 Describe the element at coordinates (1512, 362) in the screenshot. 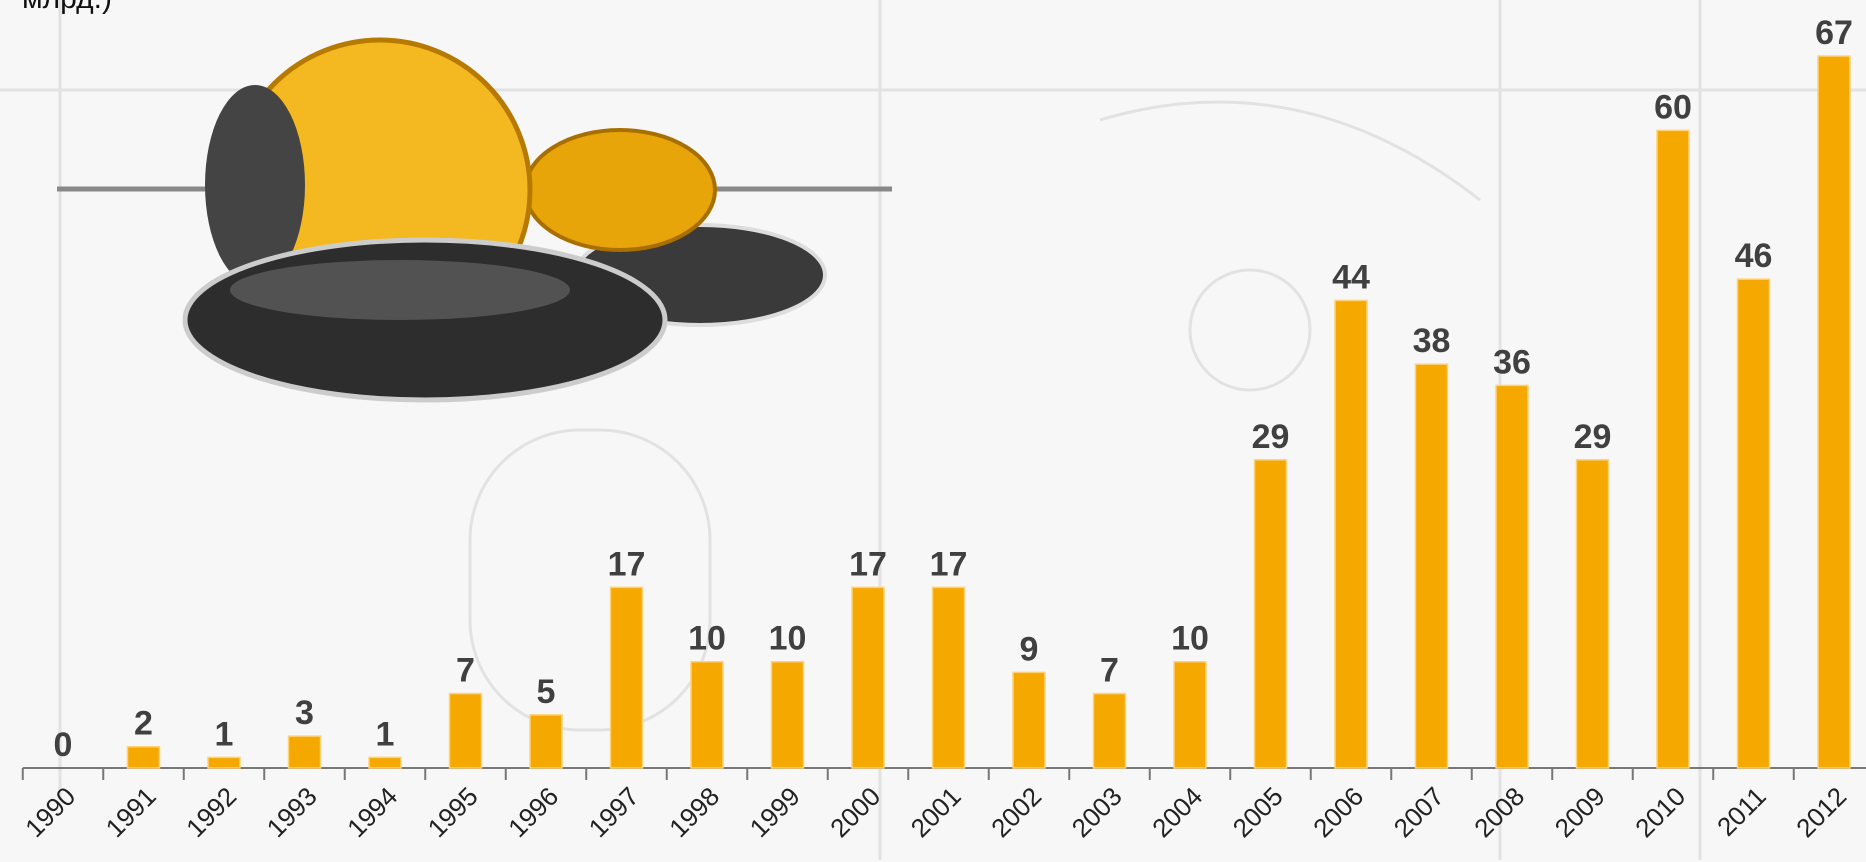

I see `value-label: 36` at that location.